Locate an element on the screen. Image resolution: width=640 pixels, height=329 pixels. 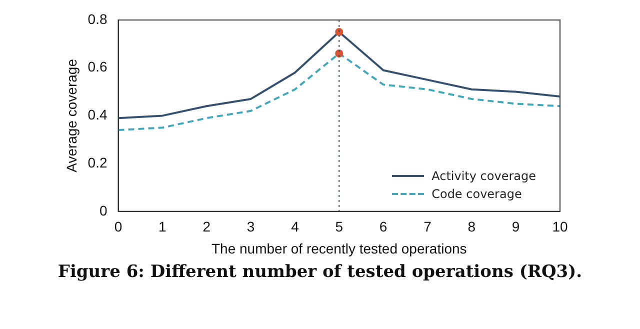
x-tick-label: 10 is located at coordinates (560, 226).